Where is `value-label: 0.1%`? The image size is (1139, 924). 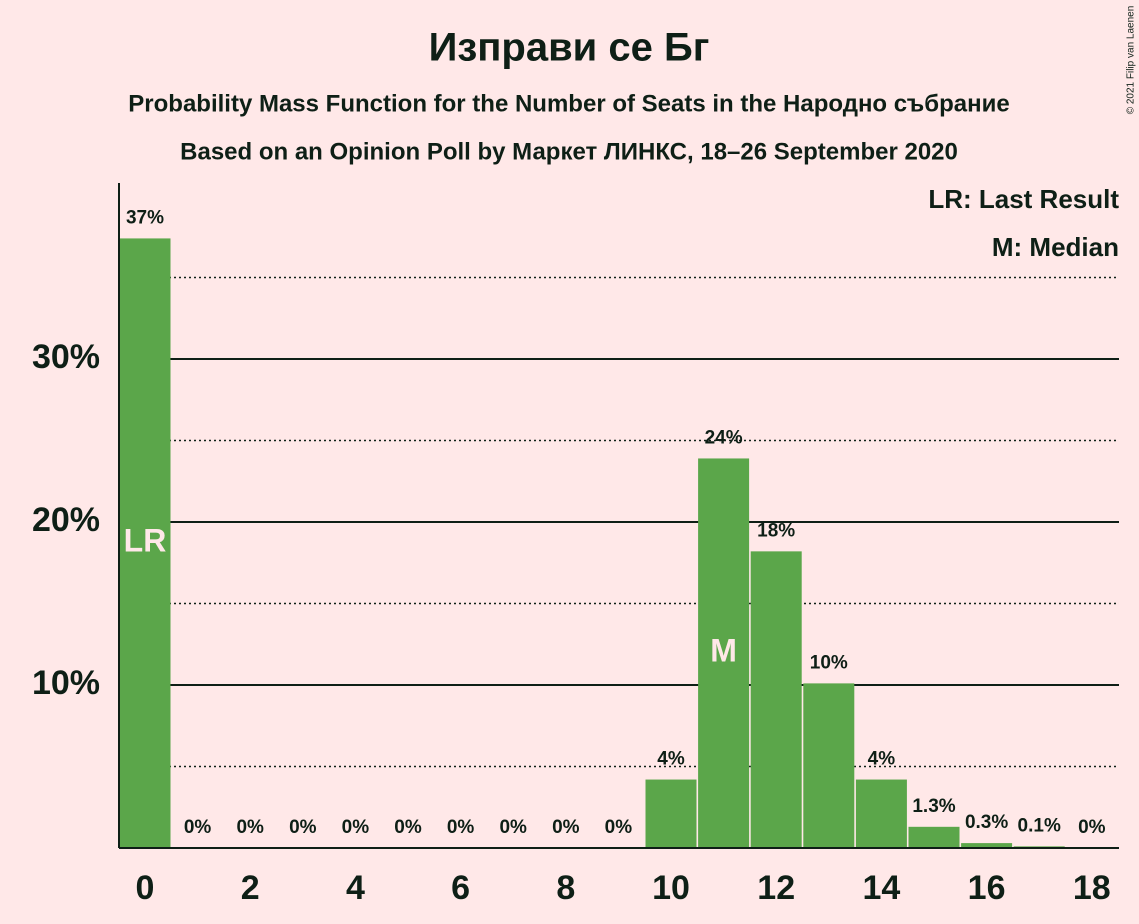 value-label: 0.1% is located at coordinates (1039, 825).